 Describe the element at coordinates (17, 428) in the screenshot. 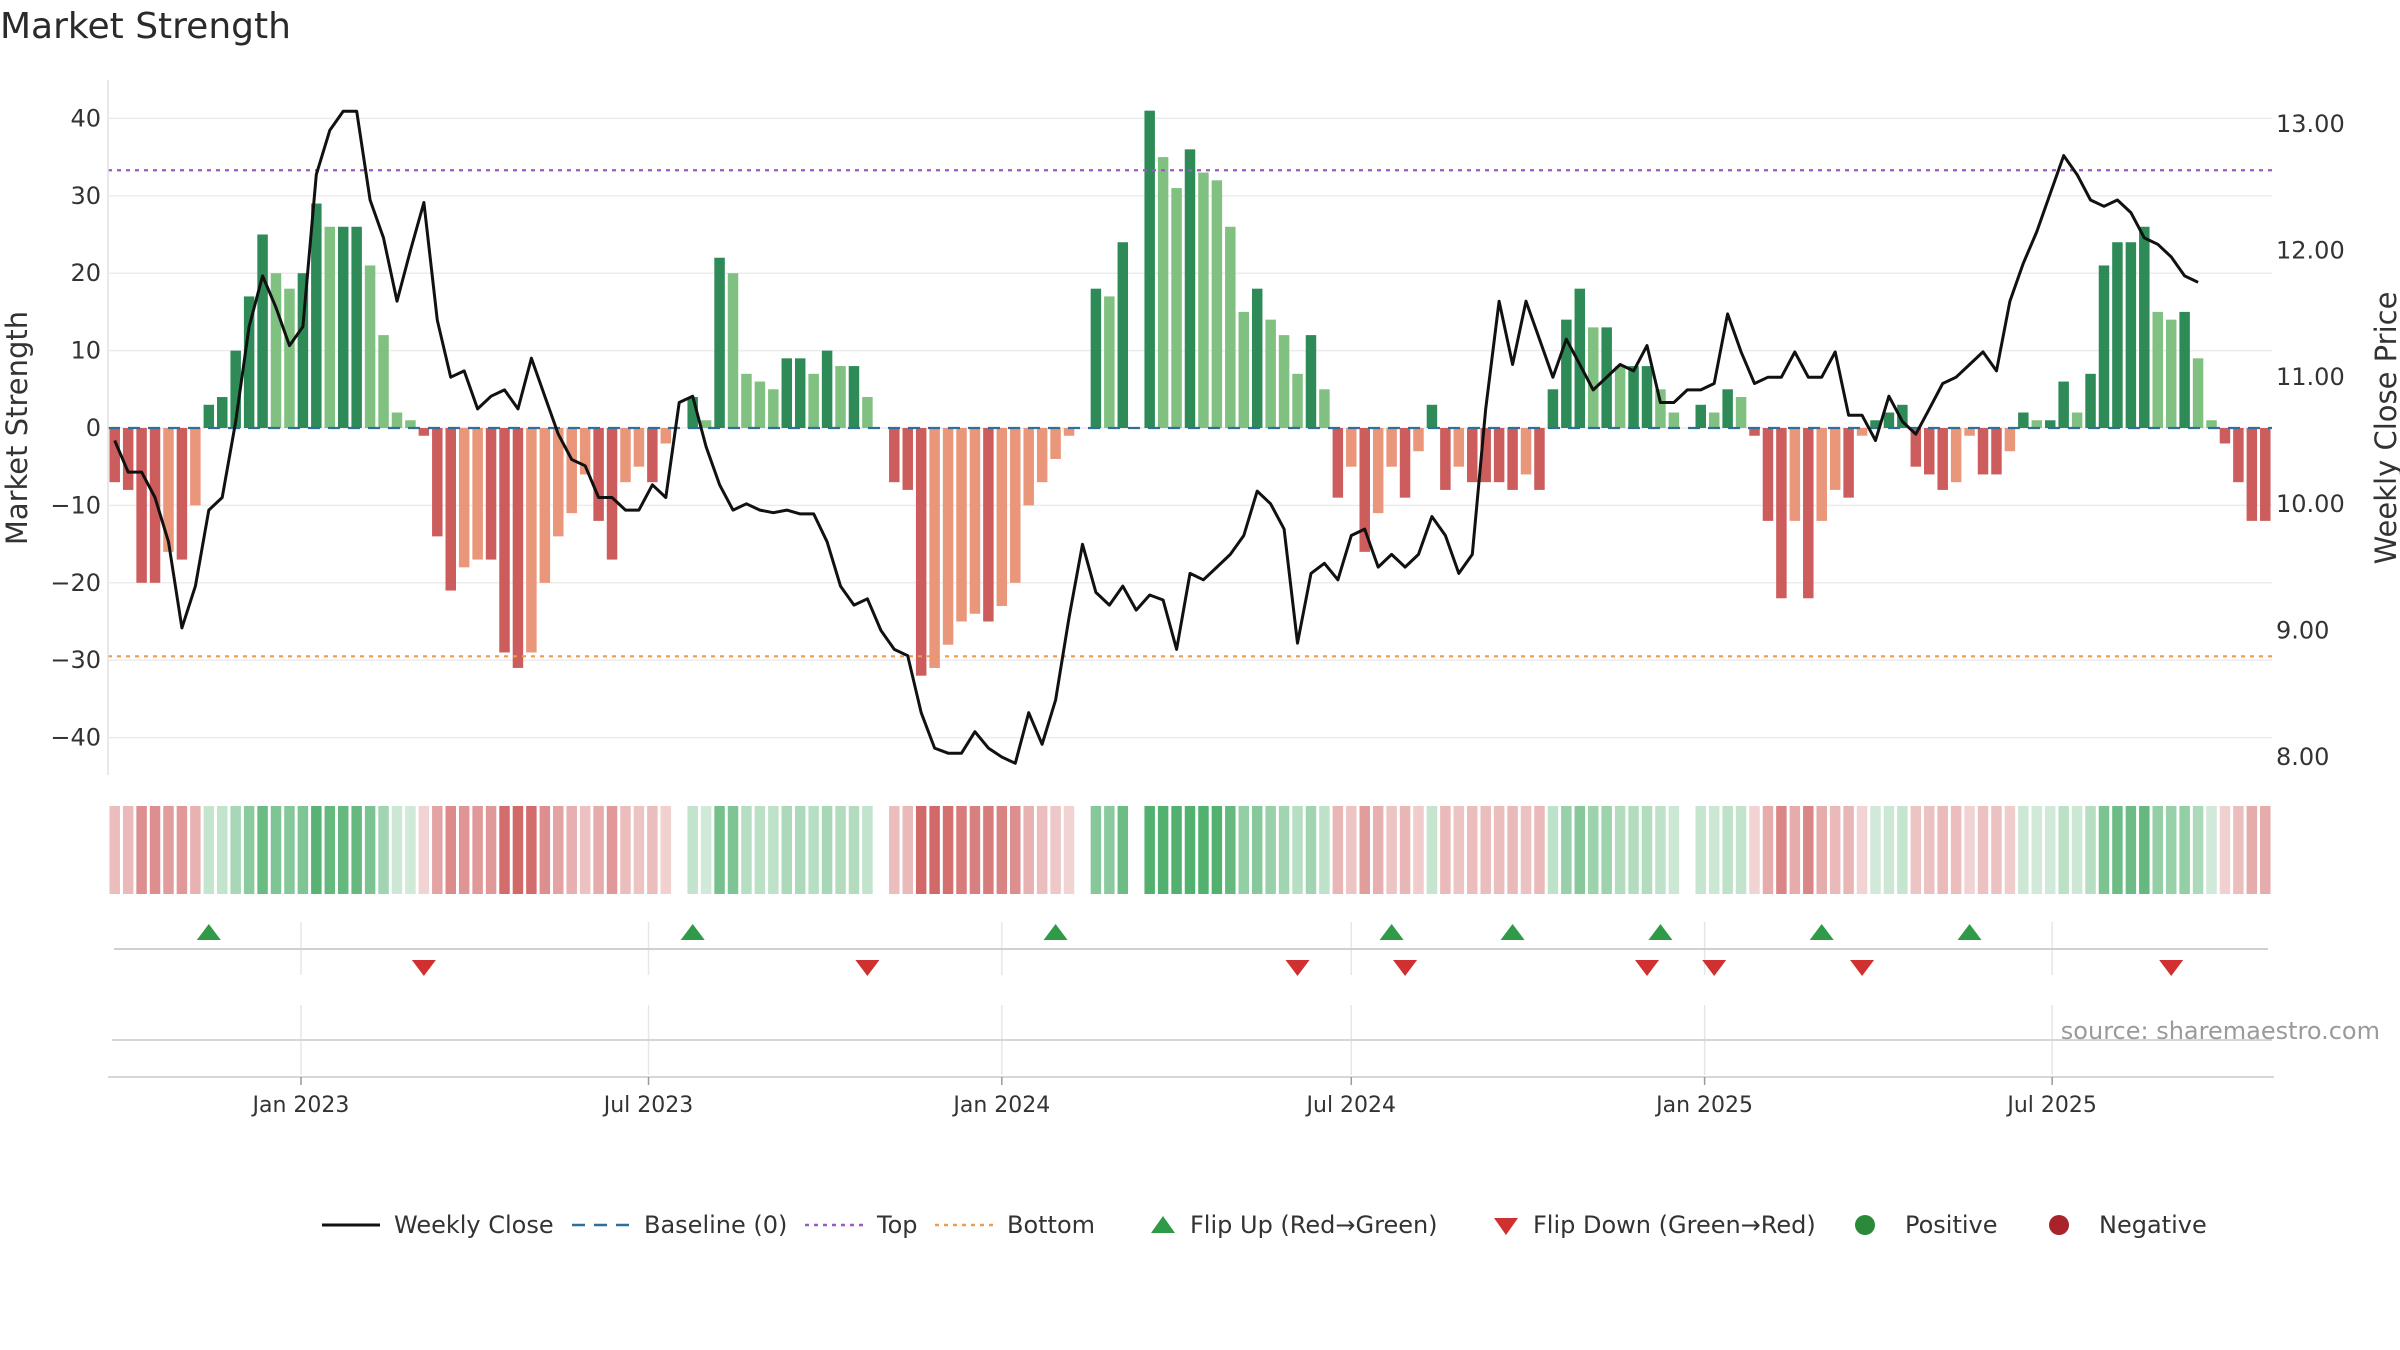

I see `y-axis-label: Market Strength` at that location.